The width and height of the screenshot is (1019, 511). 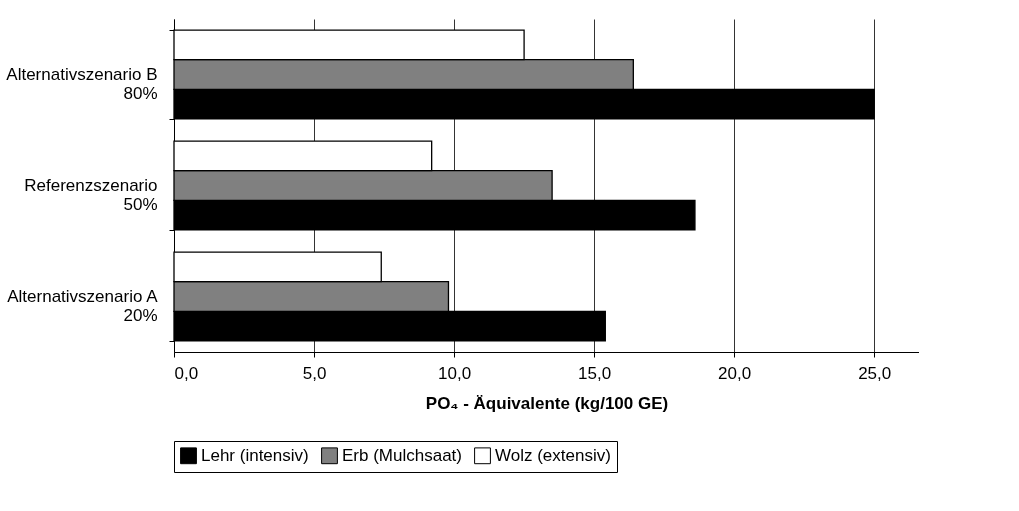 I want to click on legend-label: Erb (Mulchsaat), so click(x=402, y=455).